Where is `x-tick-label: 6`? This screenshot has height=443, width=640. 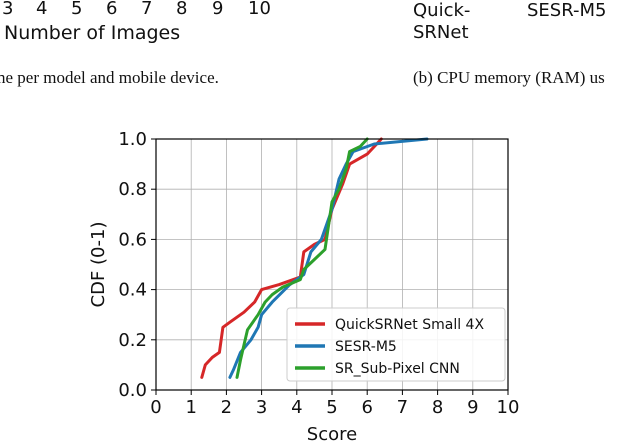 x-tick-label: 6 is located at coordinates (366, 407).